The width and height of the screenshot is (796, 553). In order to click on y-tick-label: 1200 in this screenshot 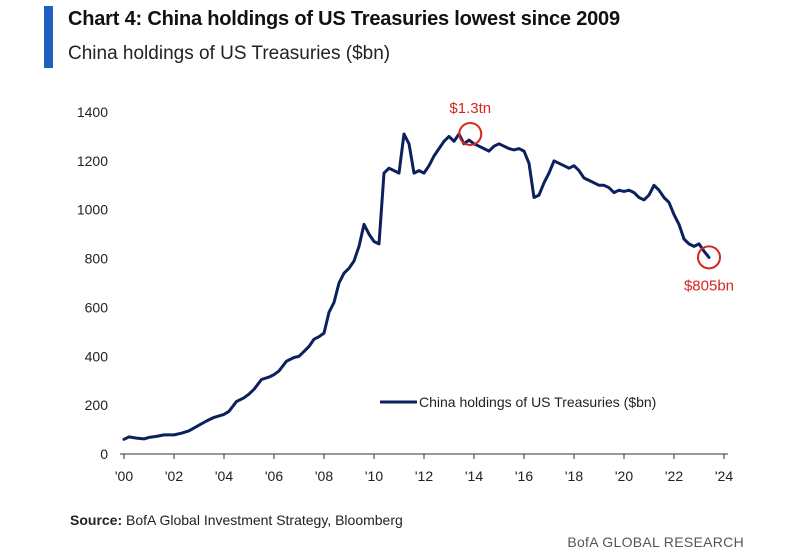, I will do `click(92, 161)`.